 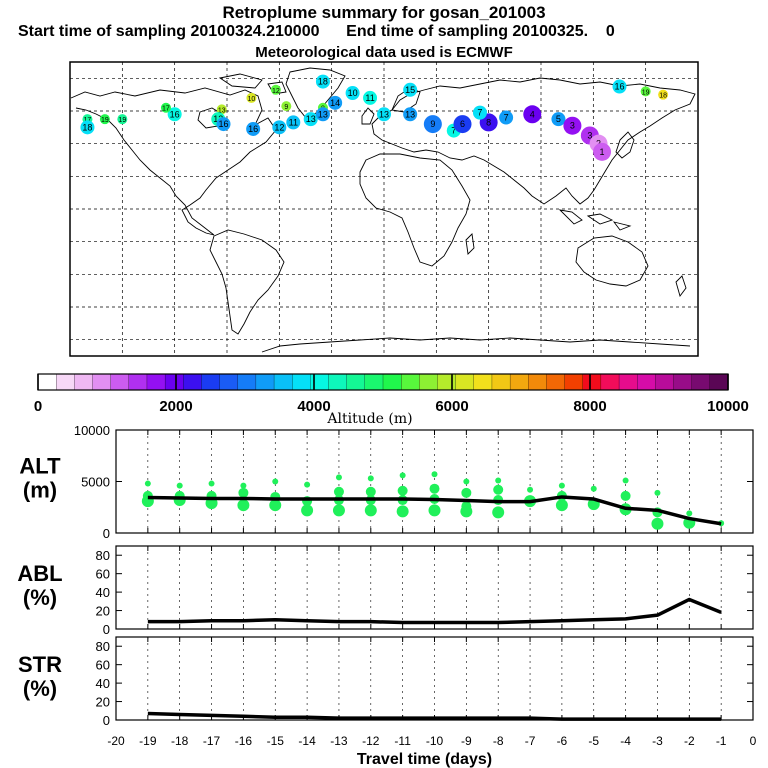 What do you see at coordinates (87, 127) in the screenshot?
I see `plume-day-label: 18` at bounding box center [87, 127].